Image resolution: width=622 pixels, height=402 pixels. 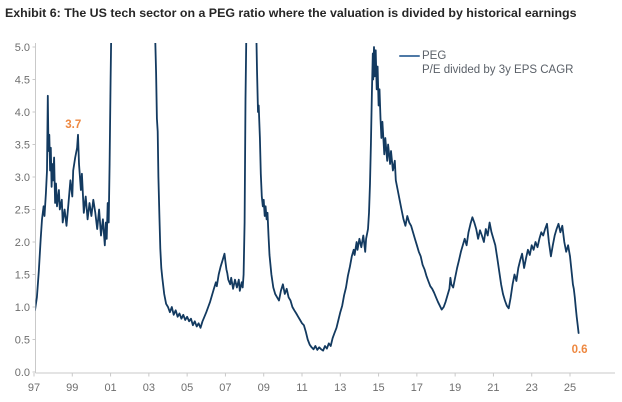 I want to click on x-tick-label: 15, so click(x=378, y=388).